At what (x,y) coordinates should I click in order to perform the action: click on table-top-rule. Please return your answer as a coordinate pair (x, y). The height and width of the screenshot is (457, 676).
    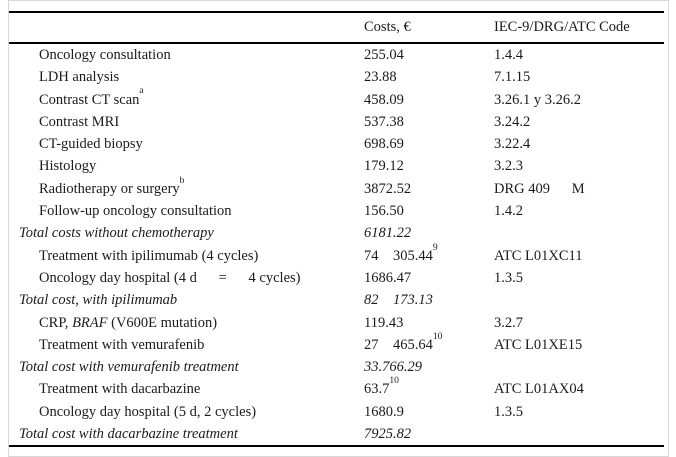
    Looking at the image, I should click on (336, 12).